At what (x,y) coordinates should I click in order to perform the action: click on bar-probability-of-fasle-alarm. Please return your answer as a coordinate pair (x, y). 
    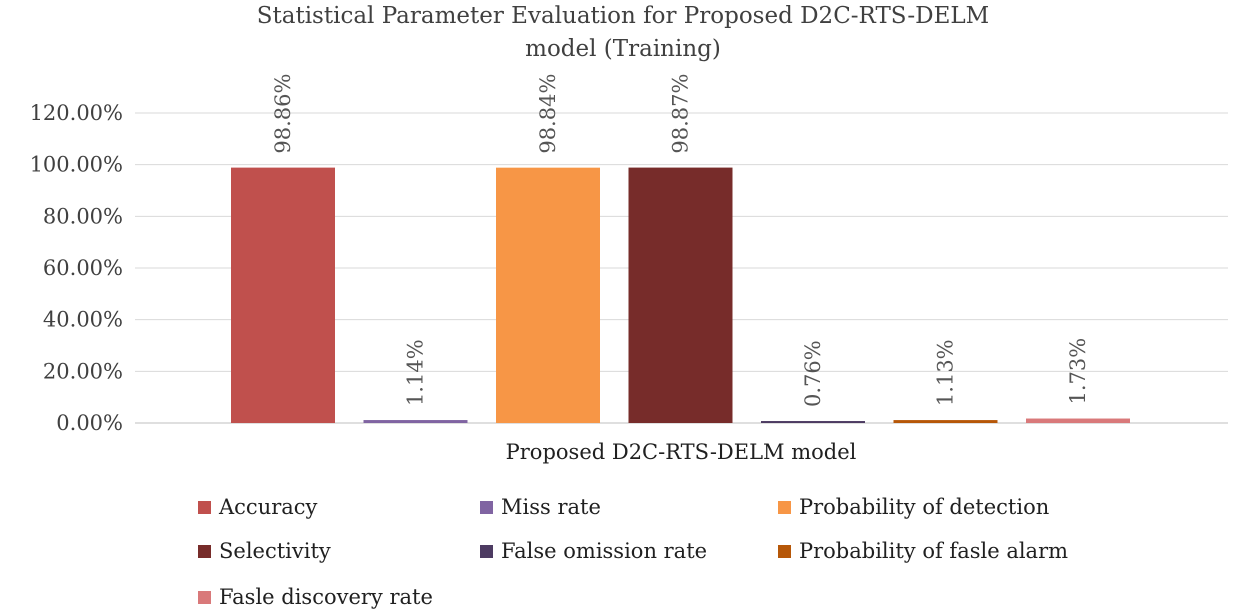
    Looking at the image, I should click on (945, 421).